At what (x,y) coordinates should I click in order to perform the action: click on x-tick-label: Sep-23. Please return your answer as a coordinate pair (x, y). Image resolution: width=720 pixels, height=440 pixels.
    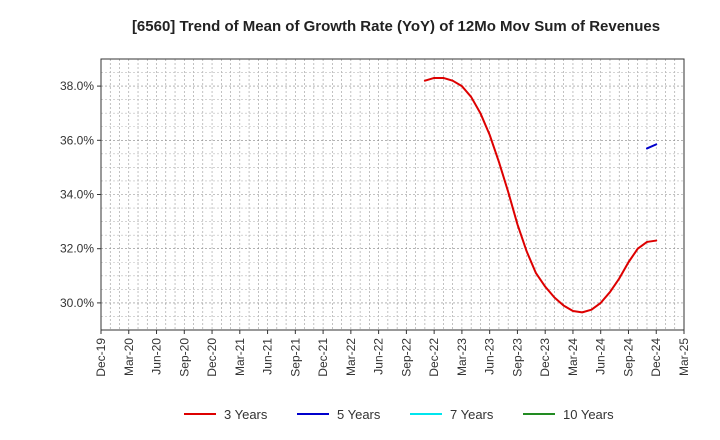
    Looking at the image, I should click on (517, 357).